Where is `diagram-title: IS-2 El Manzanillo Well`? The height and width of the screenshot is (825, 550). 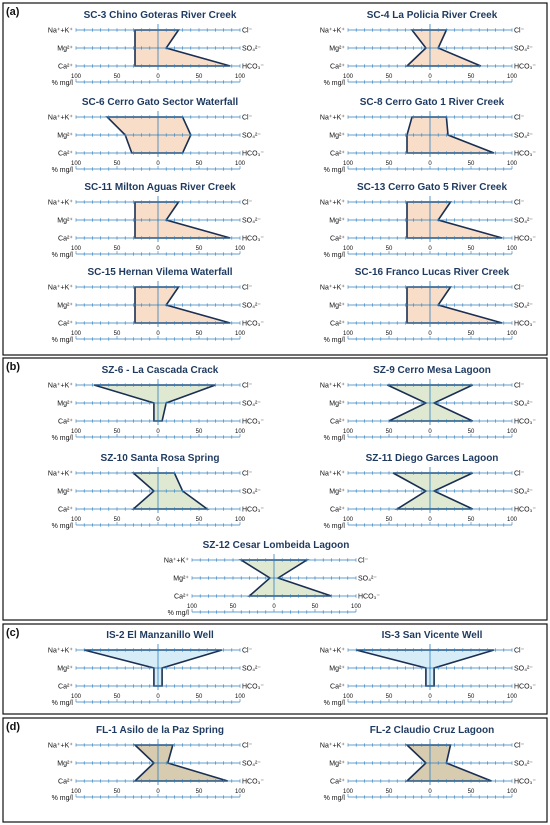
diagram-title: IS-2 El Manzanillo Well is located at coordinates (160, 635).